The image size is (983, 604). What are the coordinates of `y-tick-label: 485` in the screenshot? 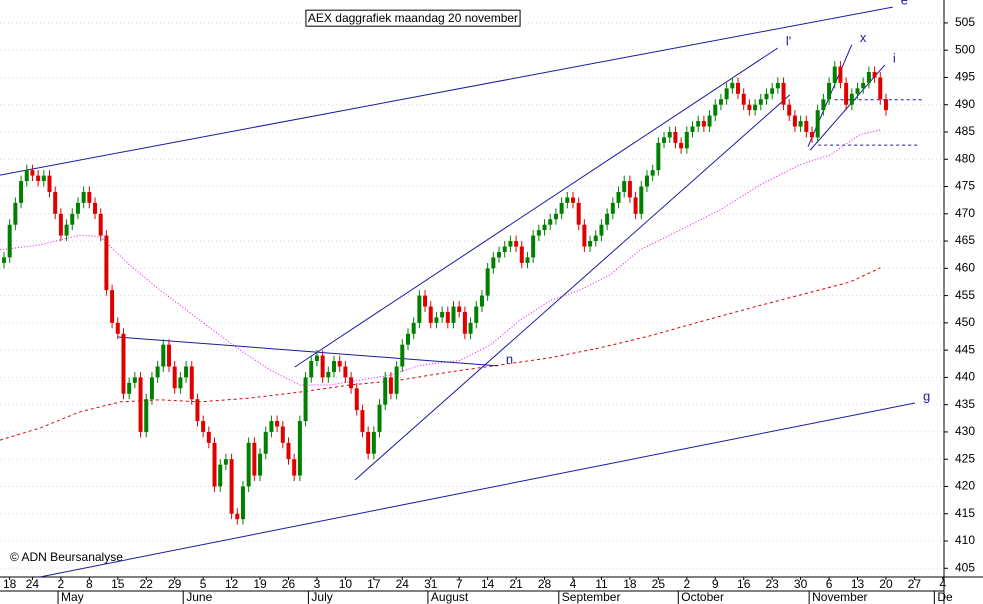 It's located at (965, 131).